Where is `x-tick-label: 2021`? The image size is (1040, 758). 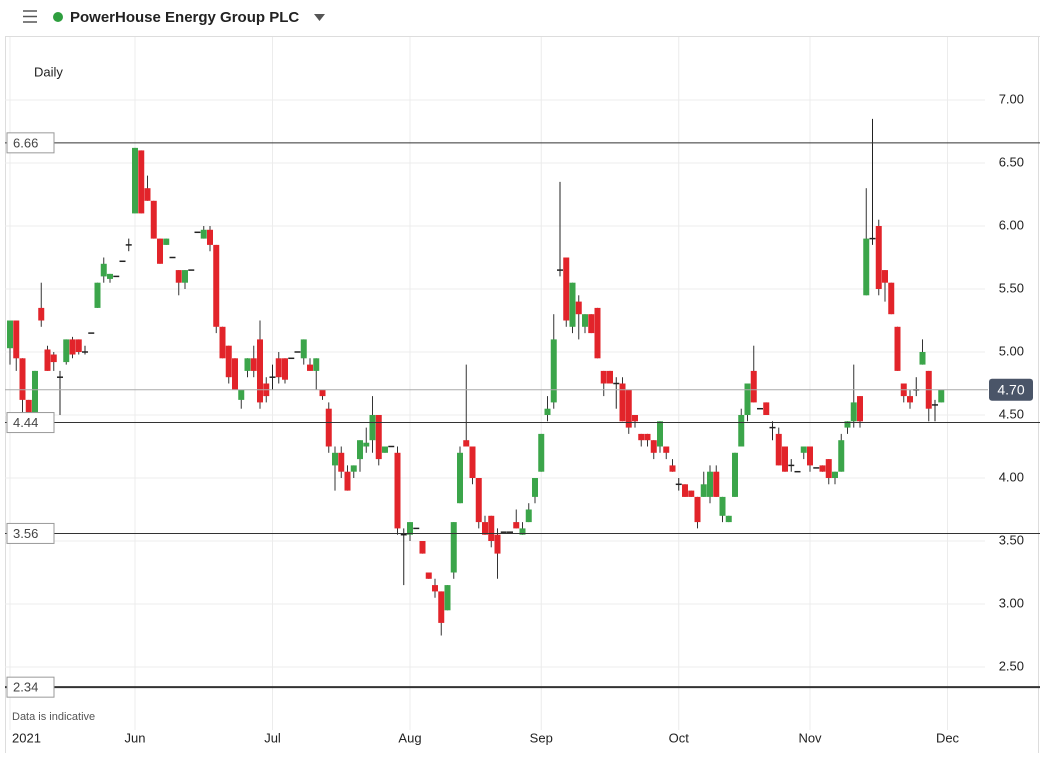
x-tick-label: 2021 is located at coordinates (26, 737).